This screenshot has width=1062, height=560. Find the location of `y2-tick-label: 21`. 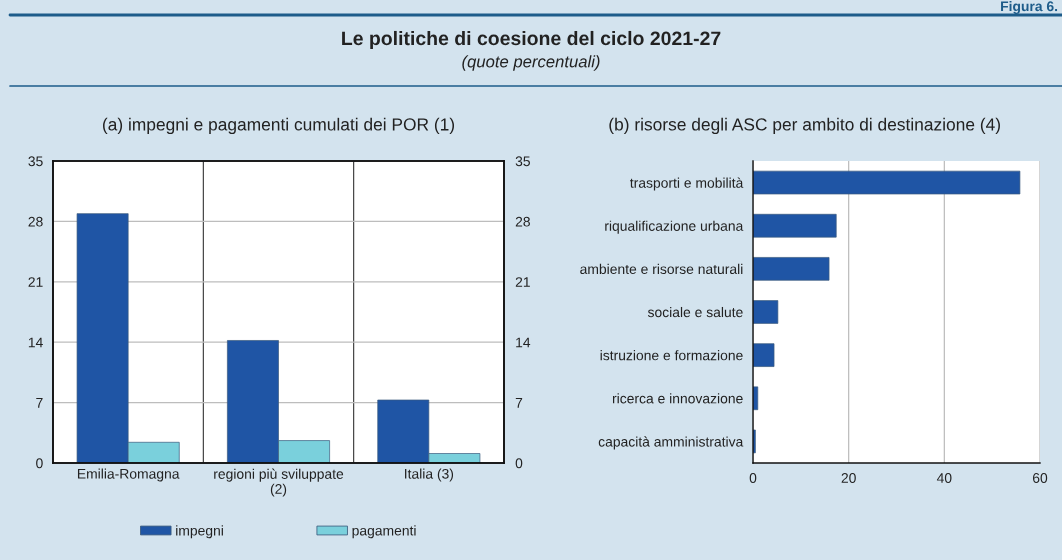

y2-tick-label: 21 is located at coordinates (522, 282).